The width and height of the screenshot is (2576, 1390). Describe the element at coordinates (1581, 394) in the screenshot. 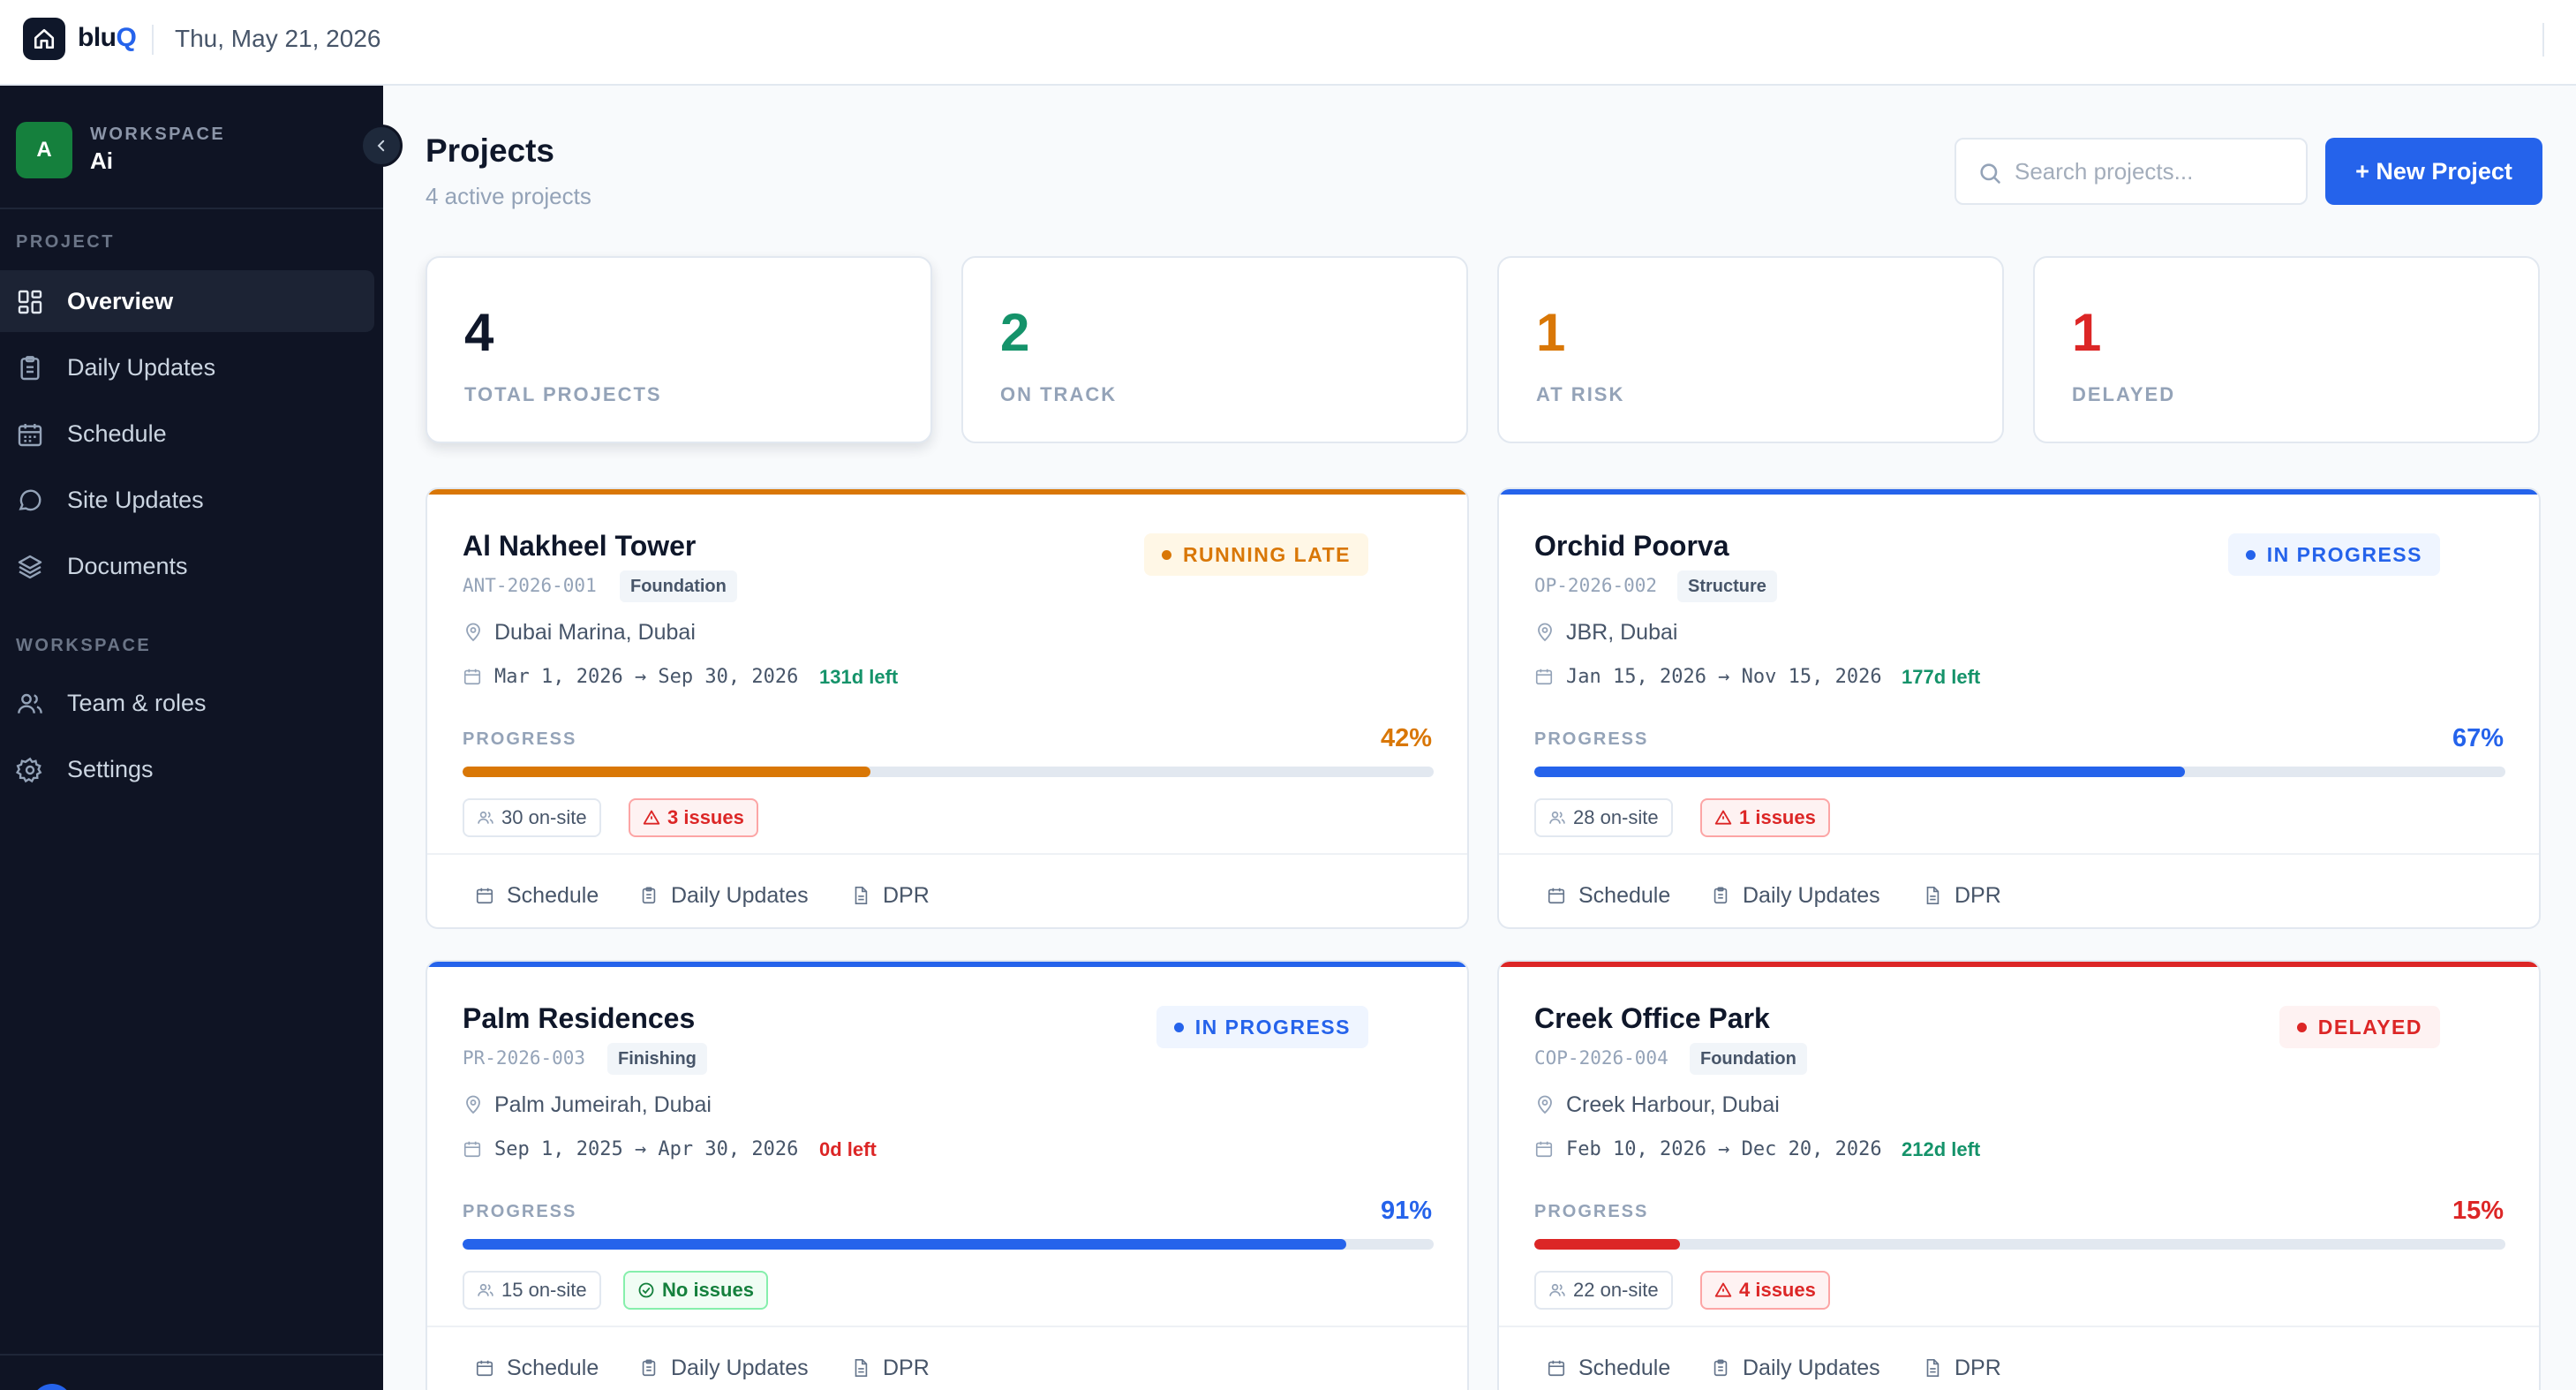

I see `stat-label: AT RISK` at that location.